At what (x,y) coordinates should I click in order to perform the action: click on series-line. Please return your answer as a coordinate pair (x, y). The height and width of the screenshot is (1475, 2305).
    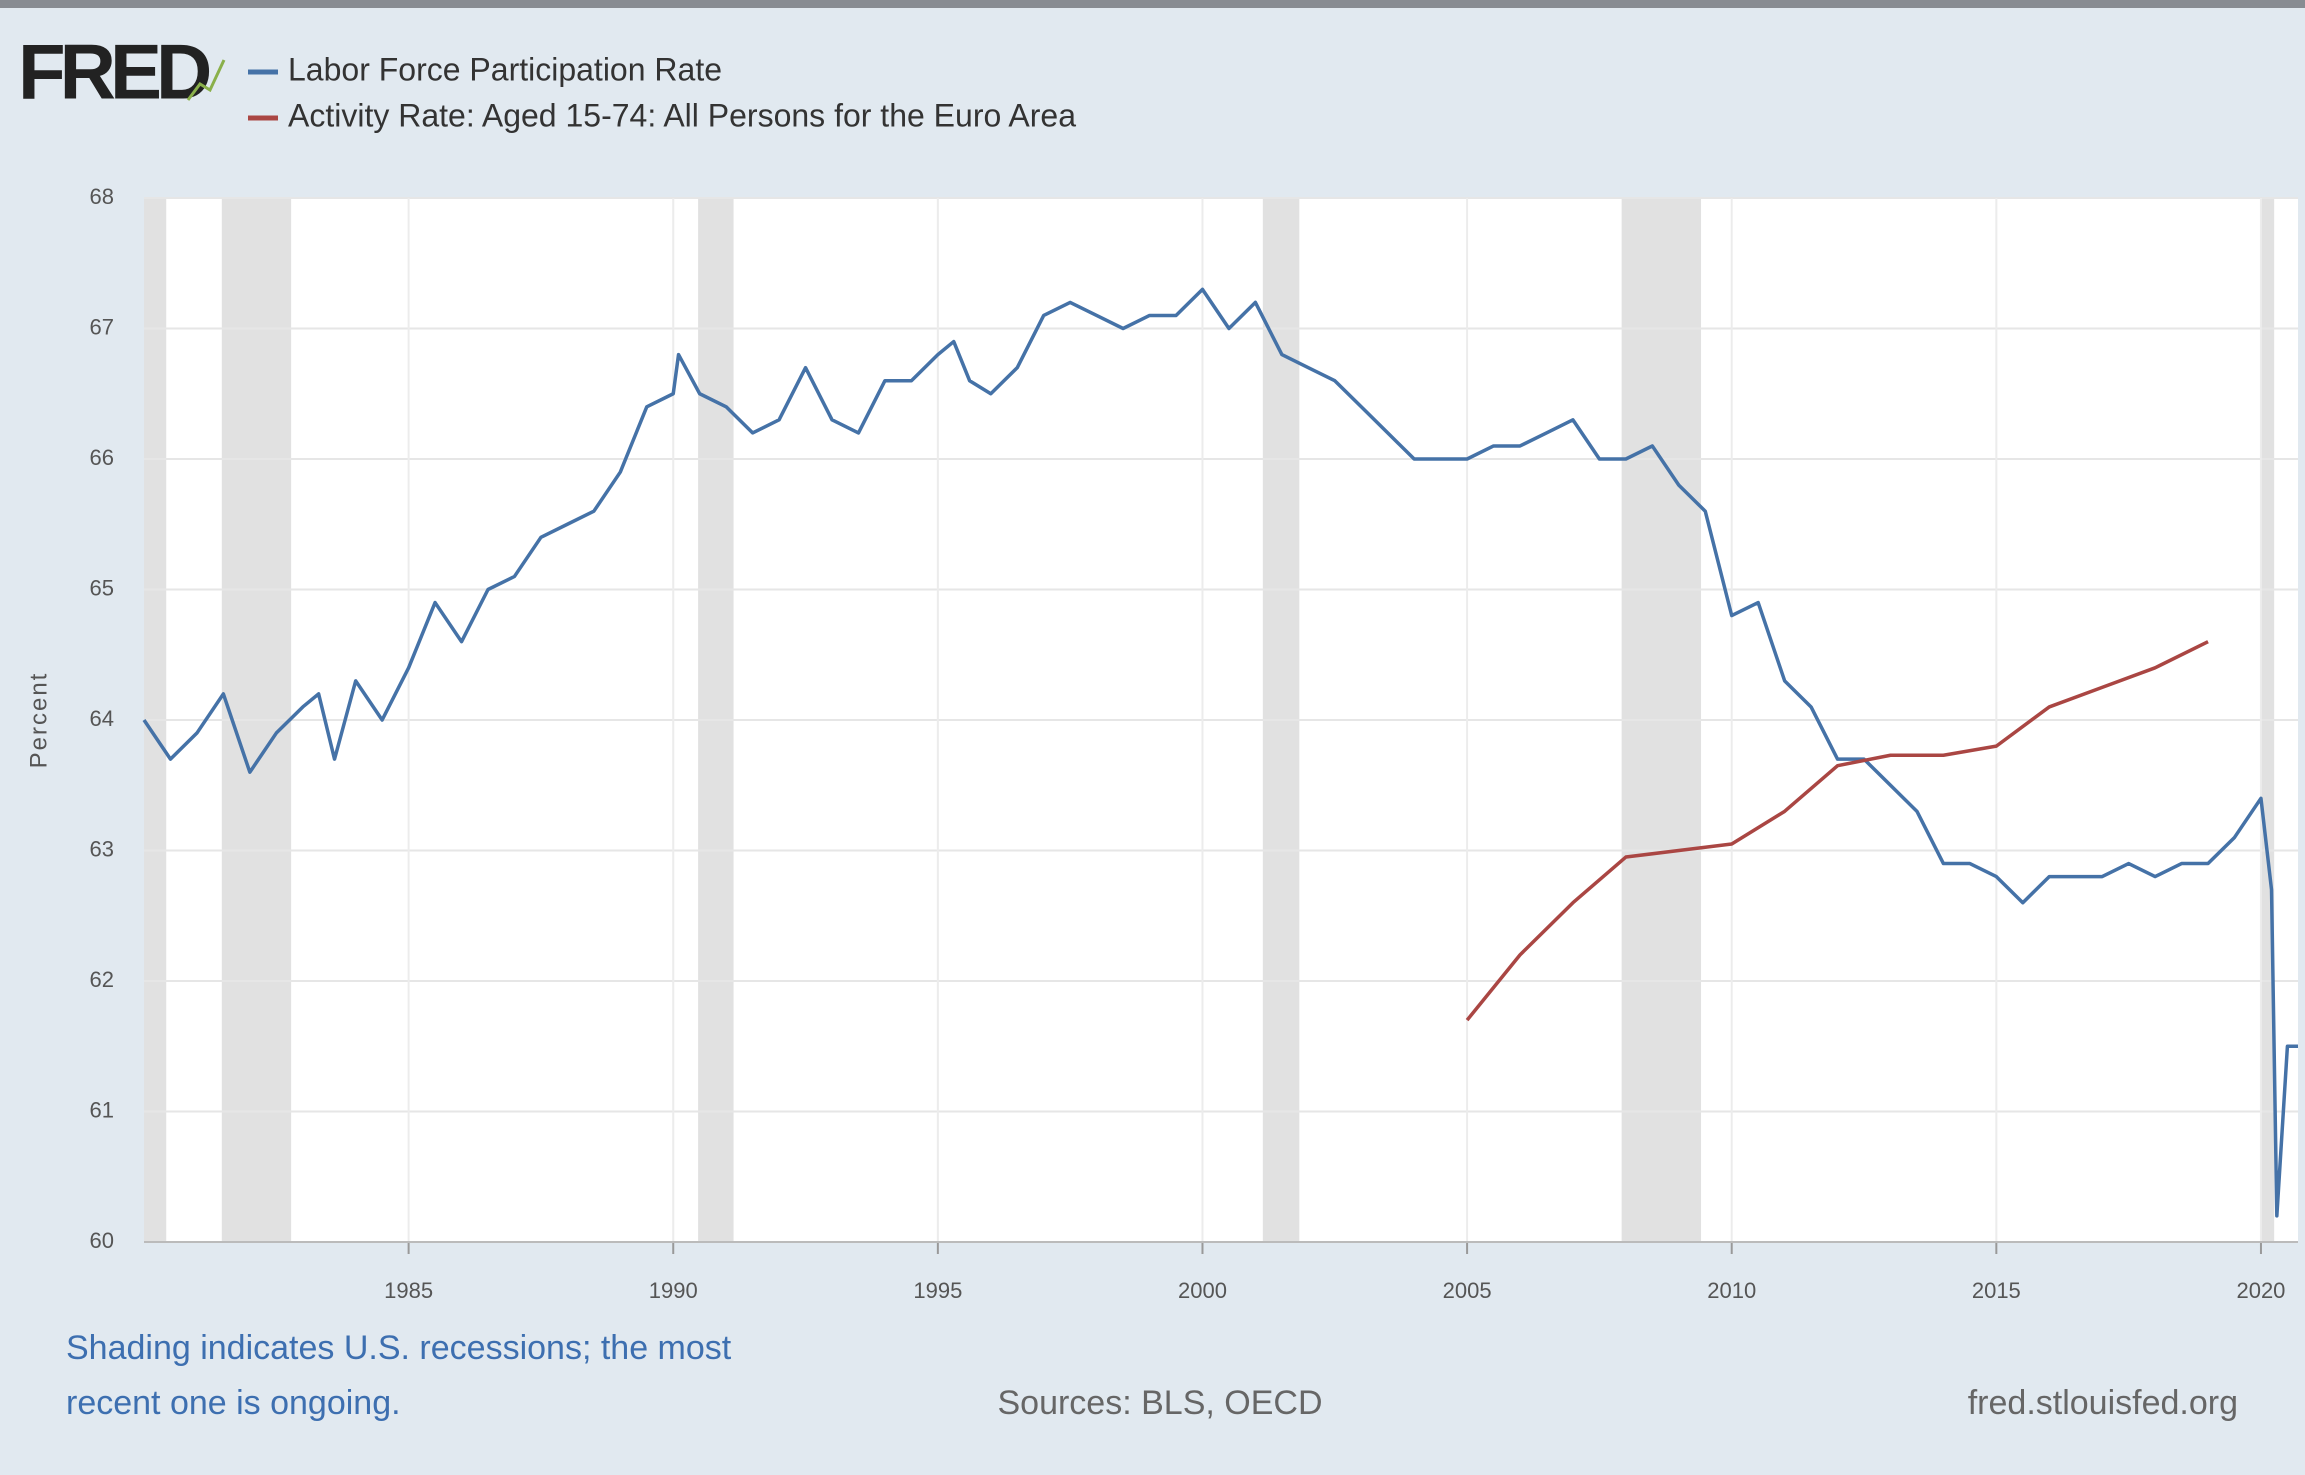
    Looking at the image, I should click on (1837, 831).